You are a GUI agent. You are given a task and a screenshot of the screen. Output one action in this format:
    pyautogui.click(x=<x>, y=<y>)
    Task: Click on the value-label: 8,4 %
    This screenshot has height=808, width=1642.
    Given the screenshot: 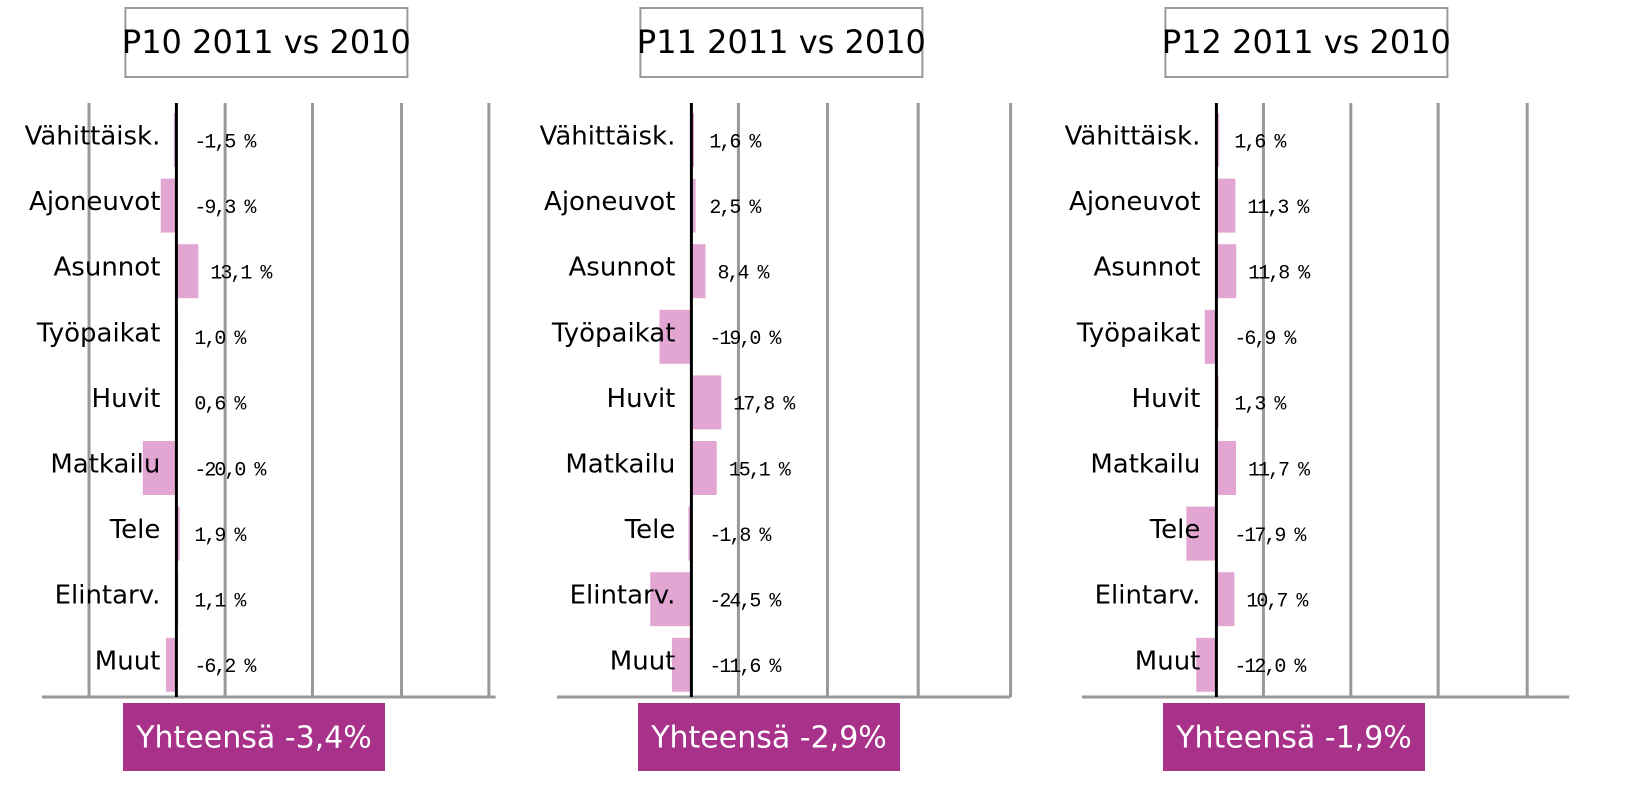 What is the action you would take?
    pyautogui.click(x=744, y=273)
    